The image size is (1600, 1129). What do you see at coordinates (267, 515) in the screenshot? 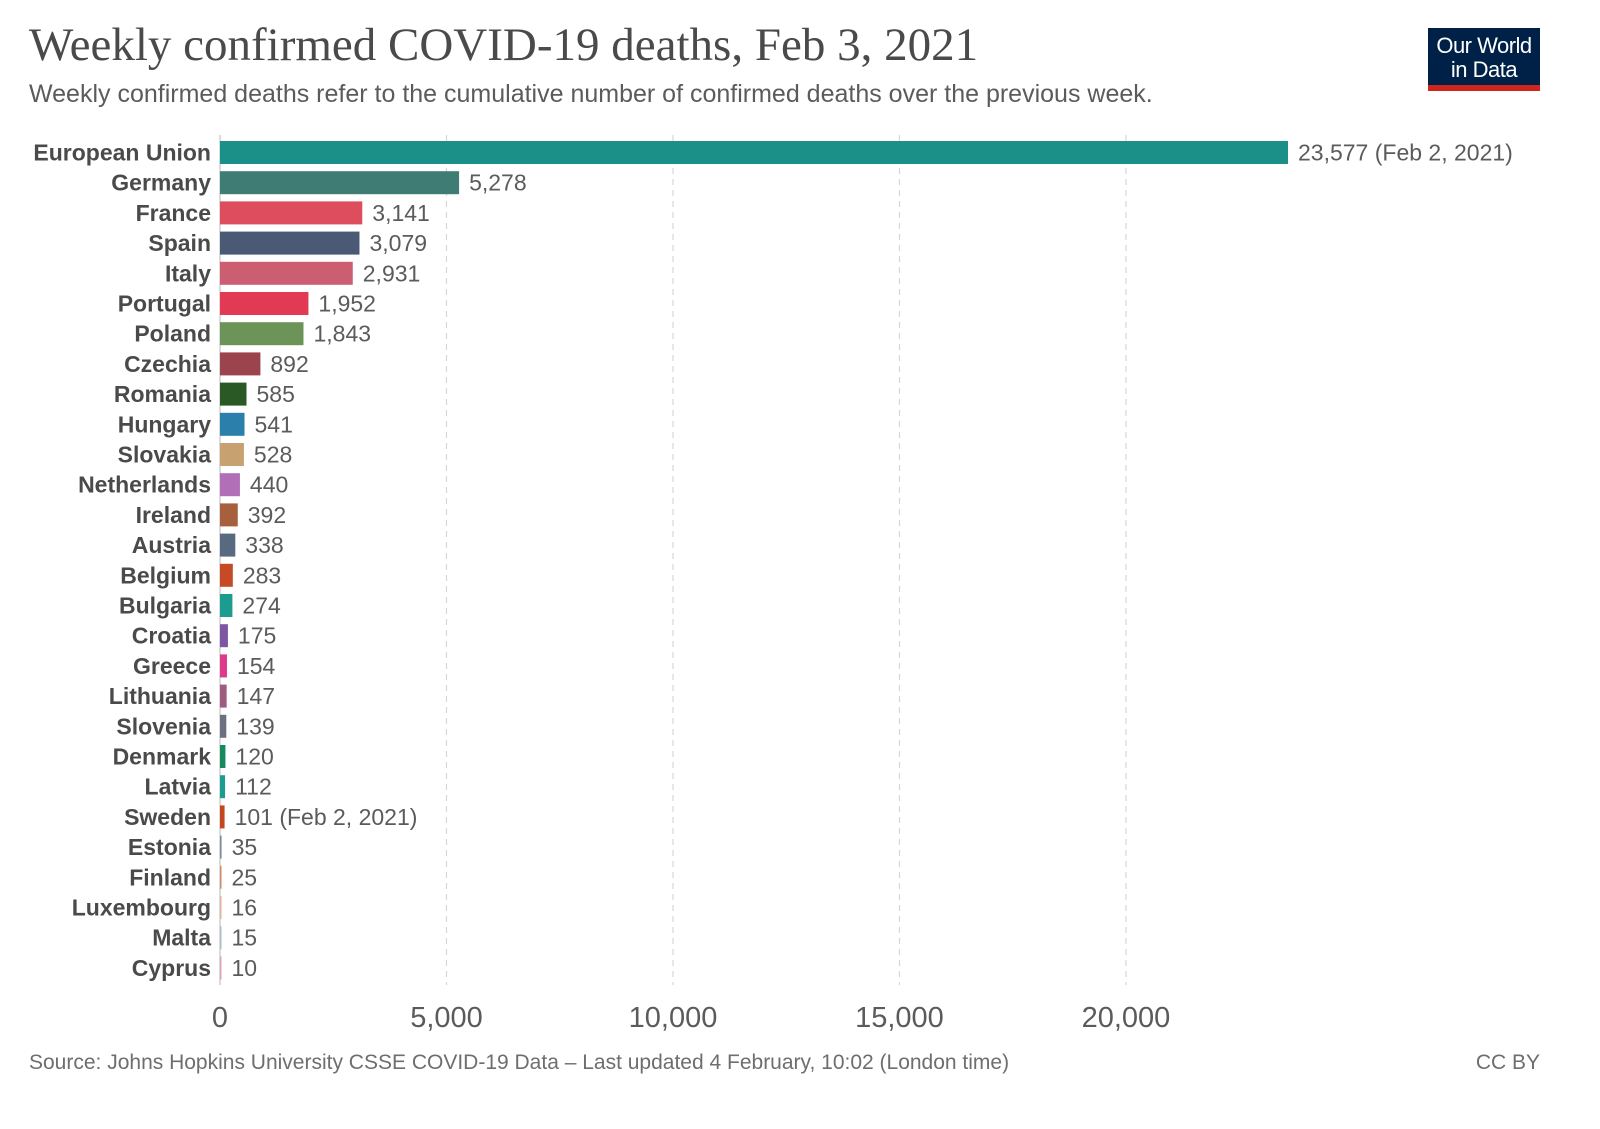
I see `value-label: 392` at bounding box center [267, 515].